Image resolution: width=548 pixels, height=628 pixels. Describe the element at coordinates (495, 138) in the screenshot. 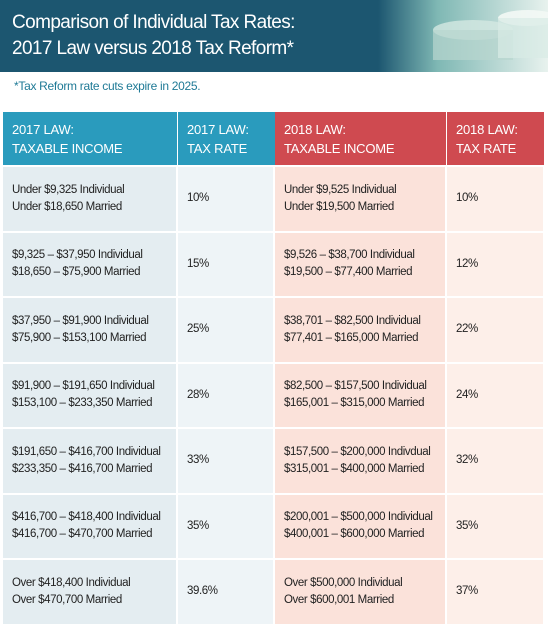

I see `header-cell: 2018 LAW: TAX RATE` at that location.